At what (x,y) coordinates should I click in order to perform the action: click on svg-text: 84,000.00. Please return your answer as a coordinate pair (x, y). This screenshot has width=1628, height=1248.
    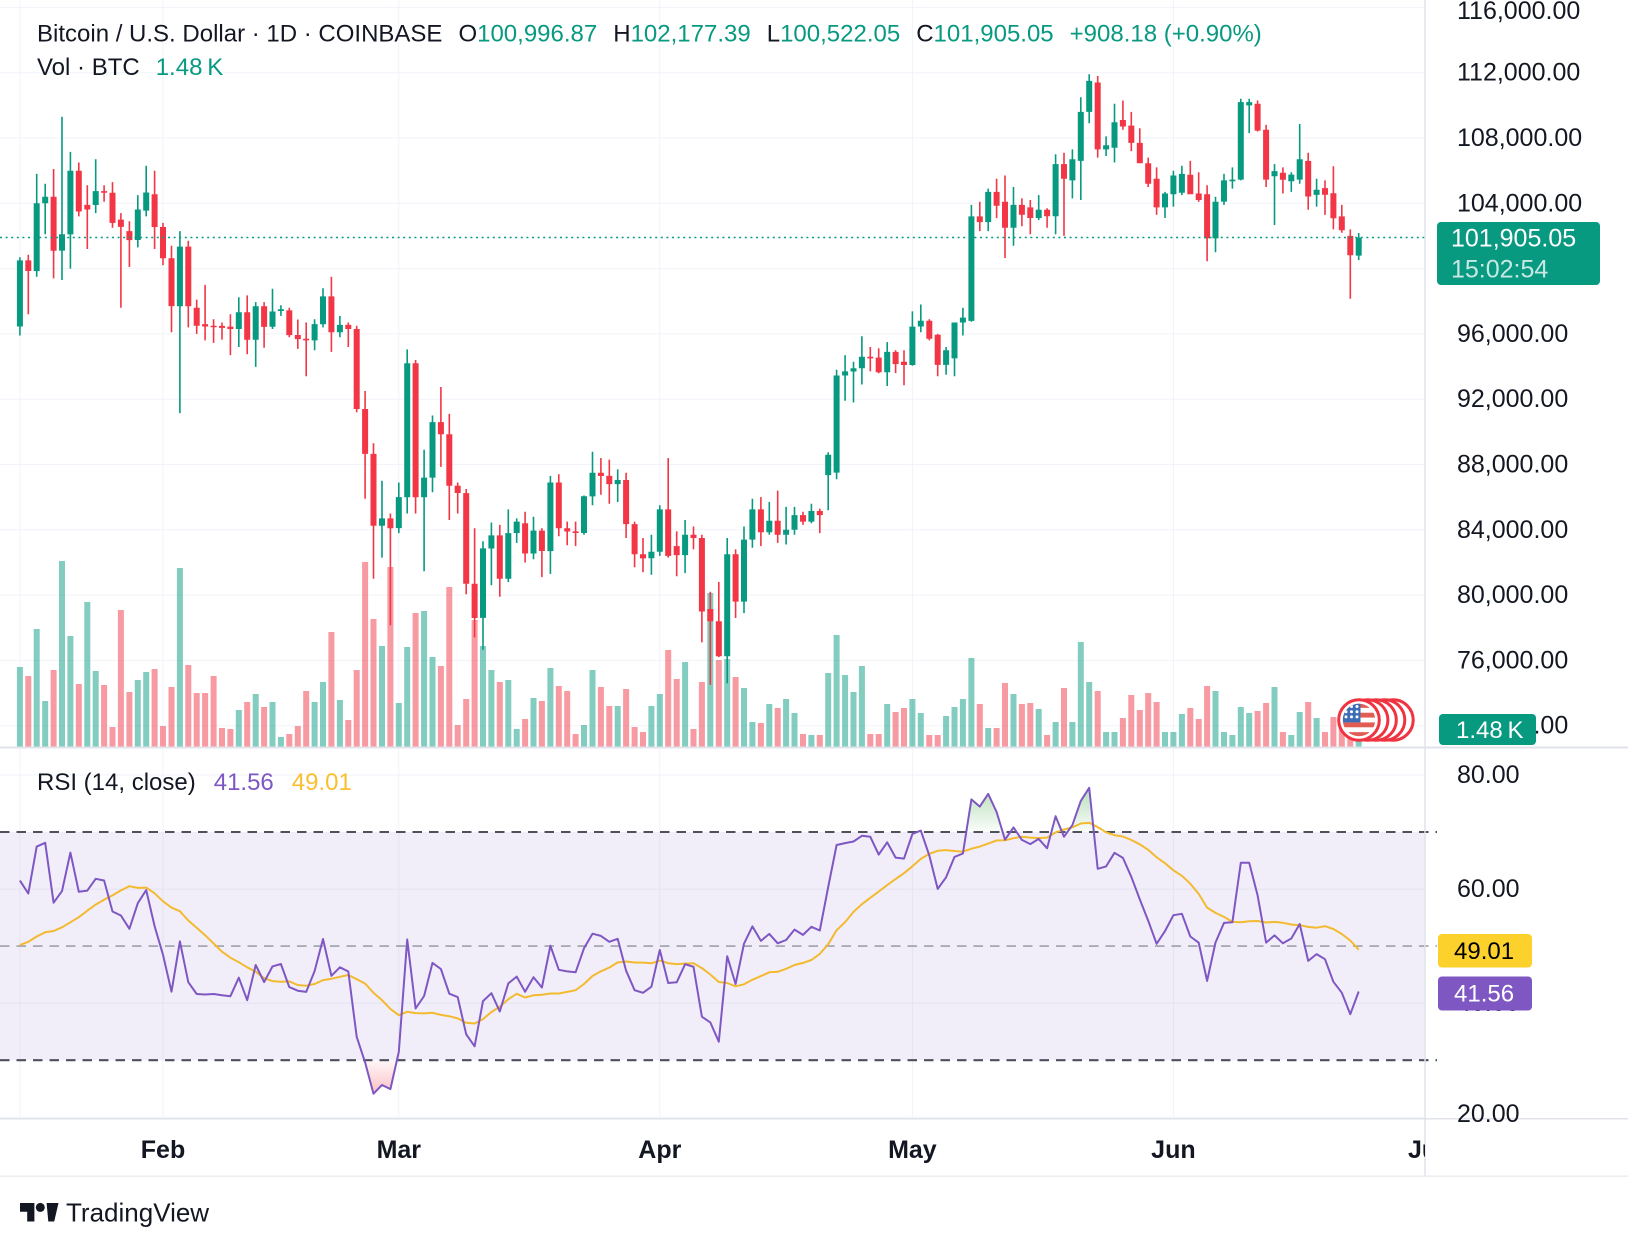
    Looking at the image, I should click on (1512, 530).